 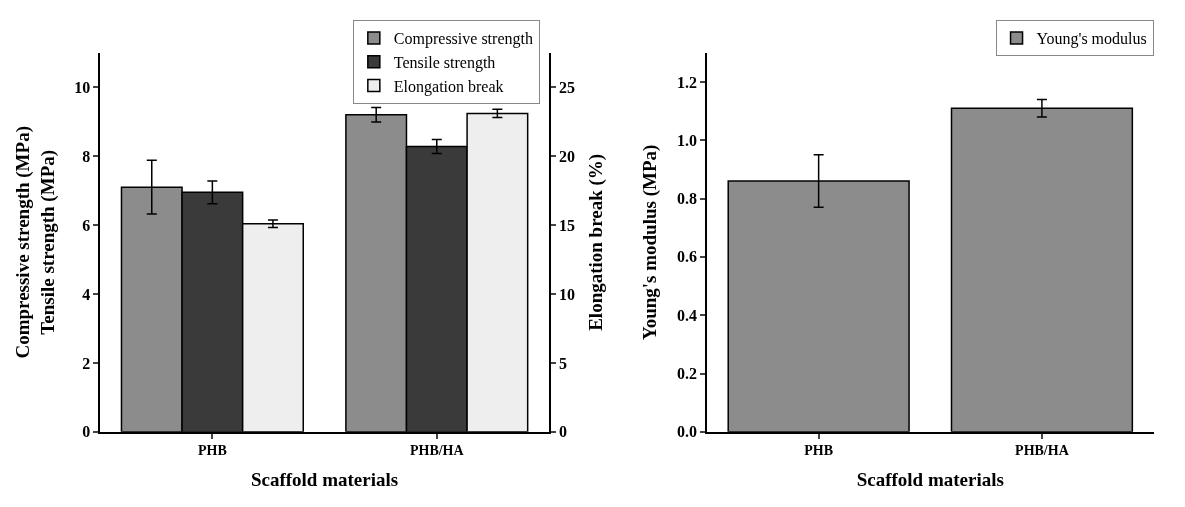 I want to click on y-tick-label: 1.2, so click(x=687, y=82).